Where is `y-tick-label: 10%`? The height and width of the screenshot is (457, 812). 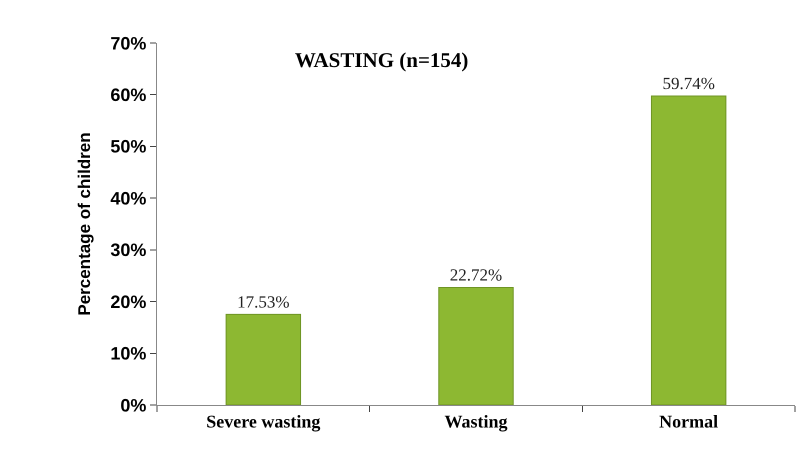
y-tick-label: 10% is located at coordinates (128, 354).